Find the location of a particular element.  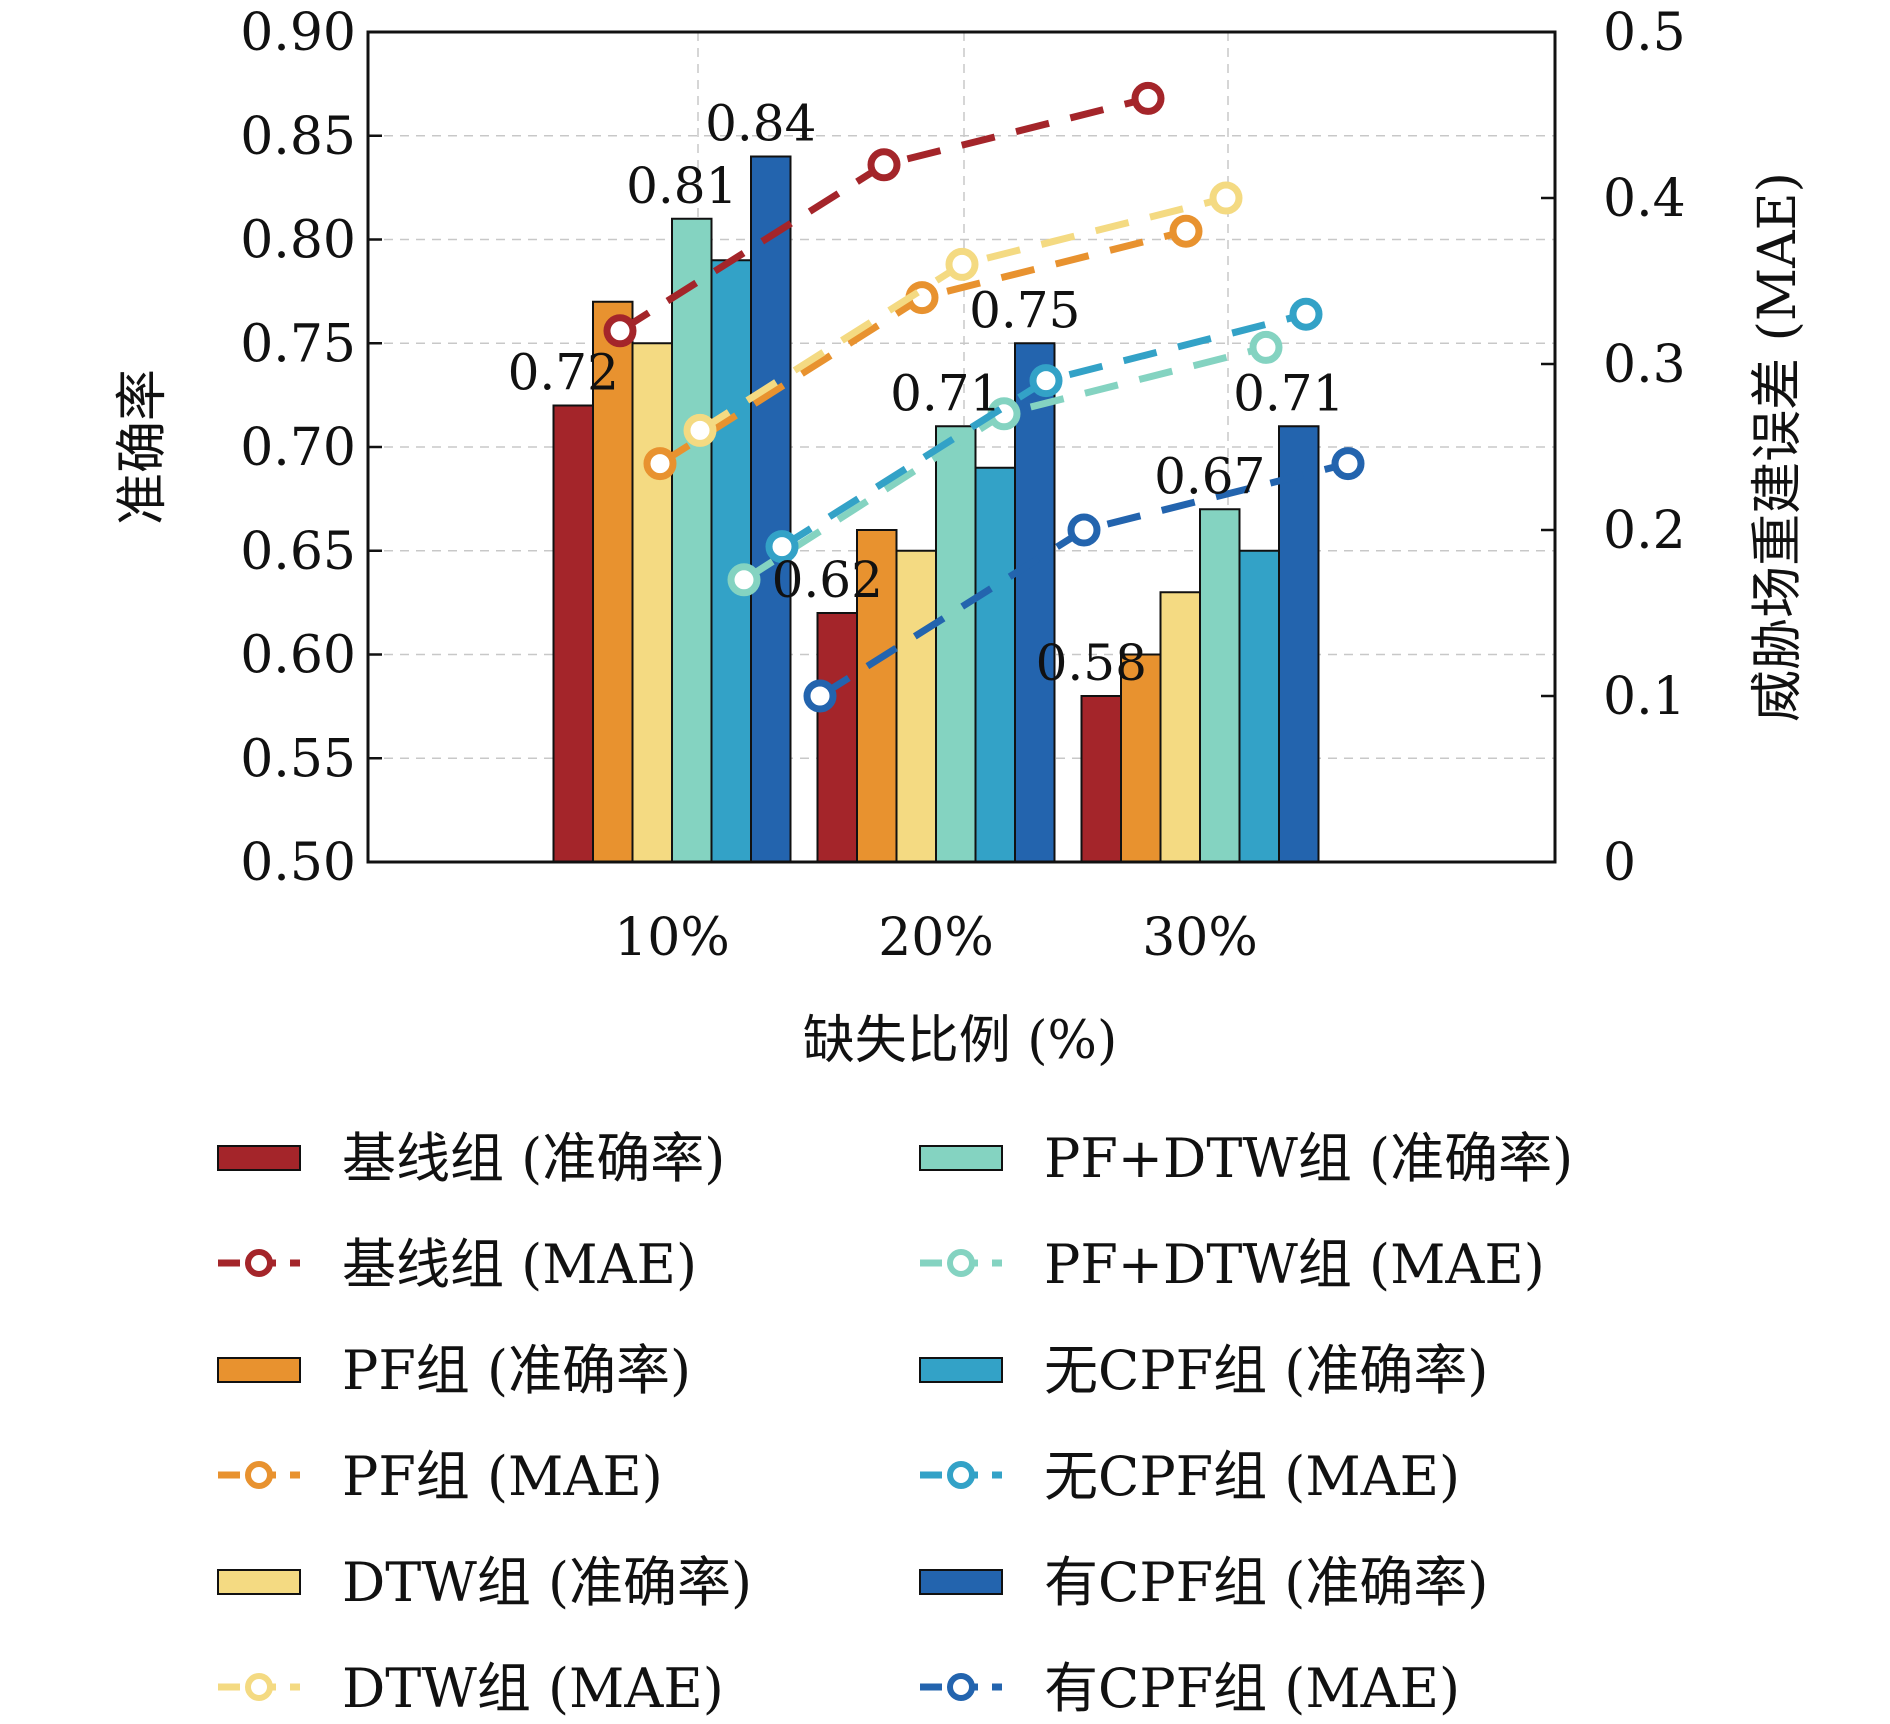

line-series-group is located at coordinates (984, 397).